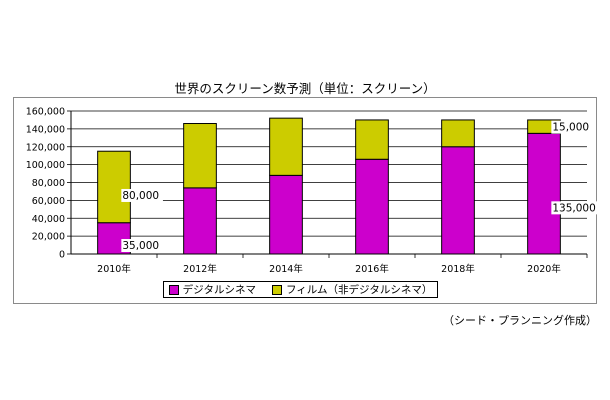 This screenshot has width=610, height=400. I want to click on y-tick-label: 120,000, so click(45, 147).